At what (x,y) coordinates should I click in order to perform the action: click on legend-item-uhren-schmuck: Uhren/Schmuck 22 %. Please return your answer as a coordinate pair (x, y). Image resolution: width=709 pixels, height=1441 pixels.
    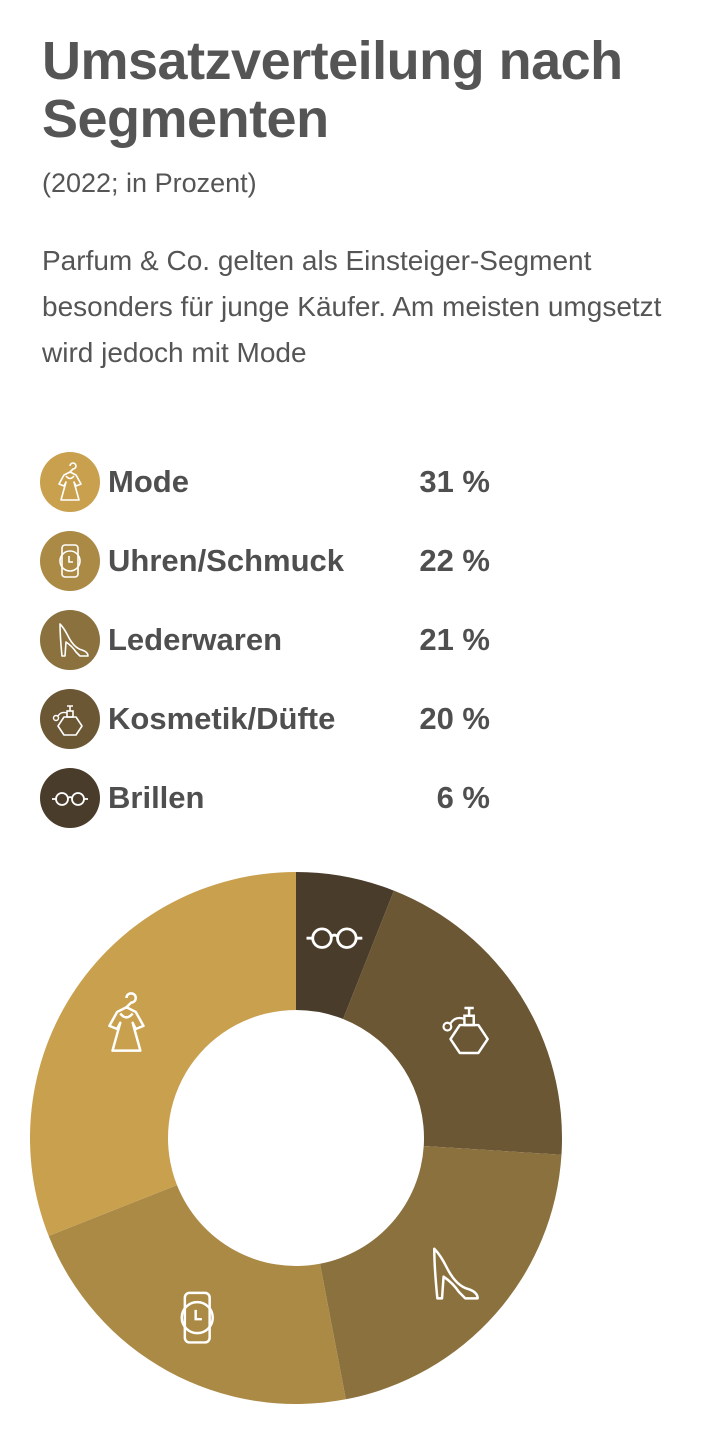
    Looking at the image, I should click on (270, 561).